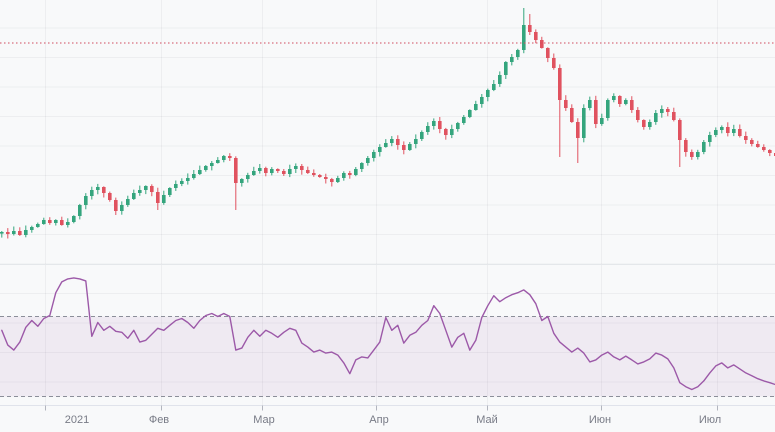 The height and width of the screenshot is (432, 775). Describe the element at coordinates (487, 420) in the screenshot. I see `time-axis-label: Май` at that location.